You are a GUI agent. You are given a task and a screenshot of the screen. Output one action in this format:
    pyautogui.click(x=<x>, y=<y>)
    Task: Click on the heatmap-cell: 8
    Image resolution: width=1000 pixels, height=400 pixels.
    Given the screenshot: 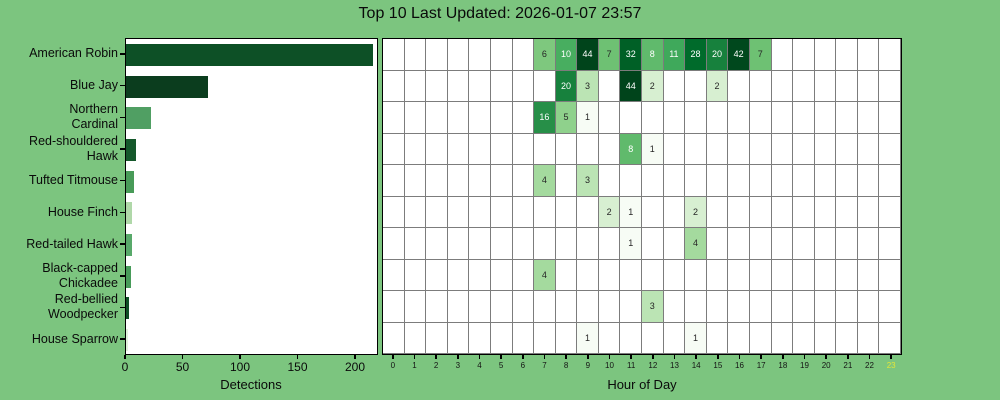 What is the action you would take?
    pyautogui.click(x=631, y=149)
    